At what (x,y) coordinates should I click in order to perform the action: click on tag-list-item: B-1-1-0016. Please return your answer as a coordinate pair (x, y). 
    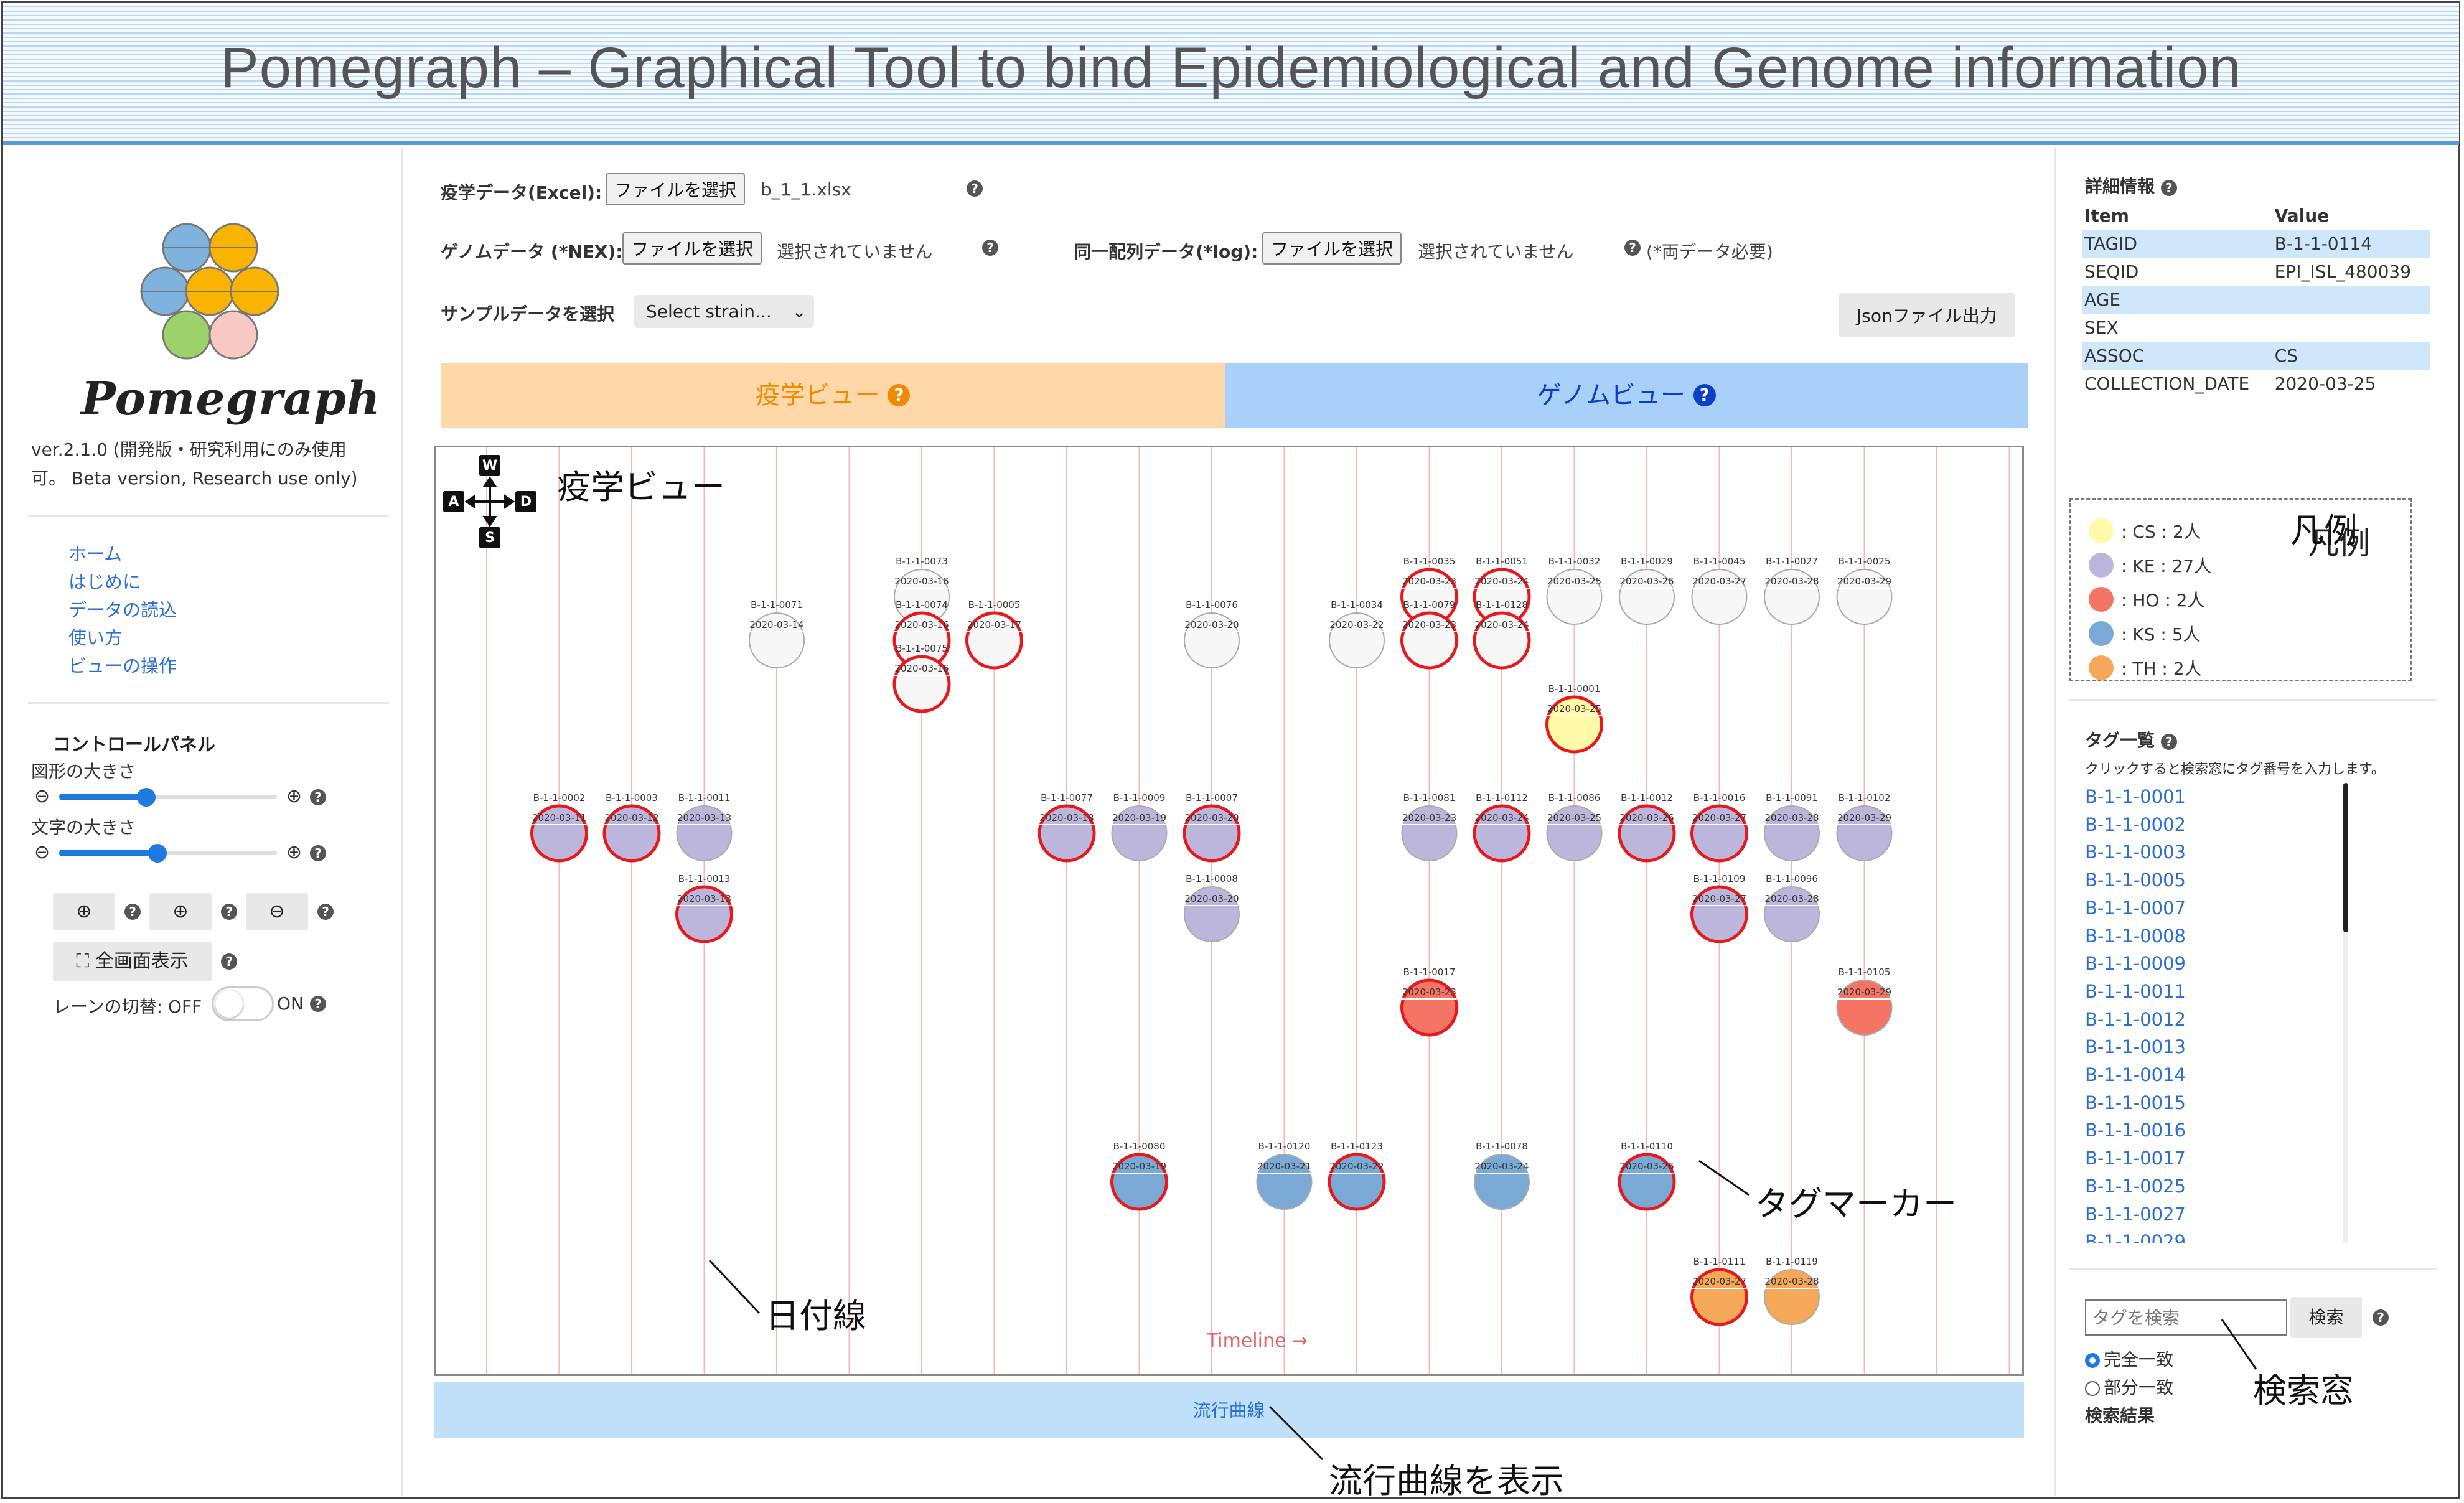
    Looking at the image, I should click on (2135, 1130).